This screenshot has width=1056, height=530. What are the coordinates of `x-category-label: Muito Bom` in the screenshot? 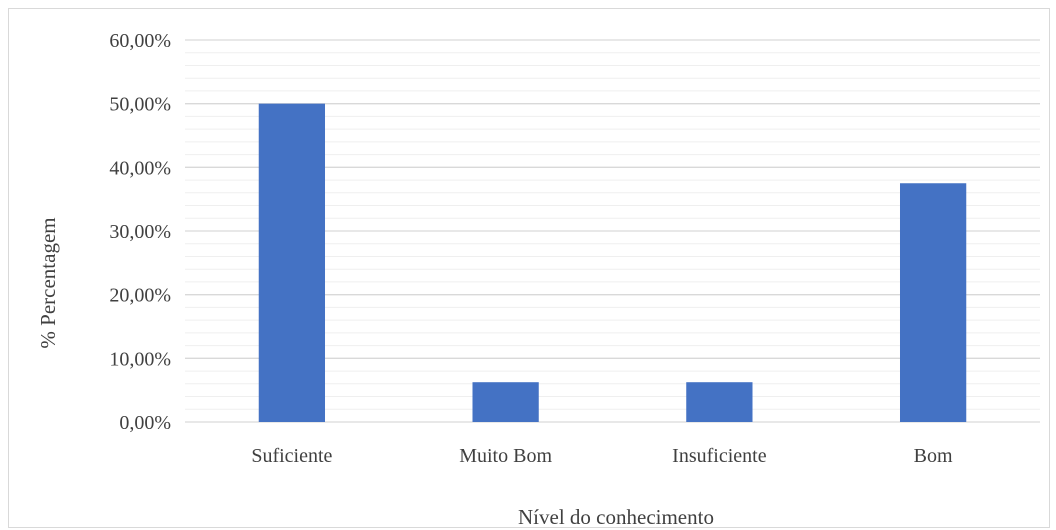 It's located at (505, 456).